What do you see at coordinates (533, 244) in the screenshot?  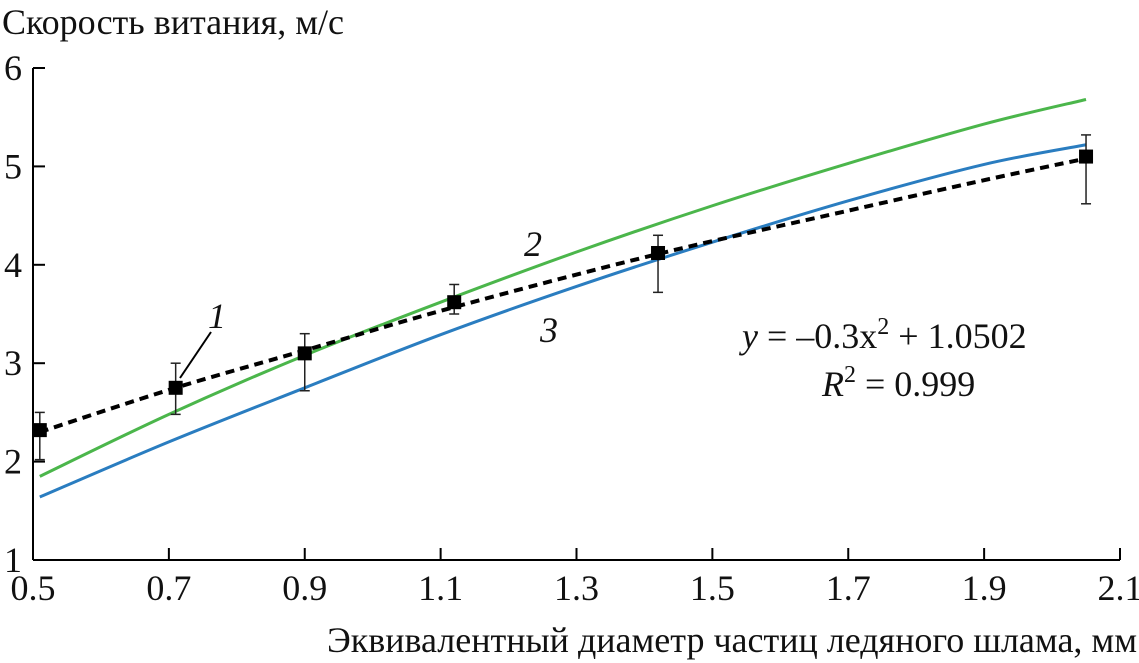 I see `curve-label-2: 2` at bounding box center [533, 244].